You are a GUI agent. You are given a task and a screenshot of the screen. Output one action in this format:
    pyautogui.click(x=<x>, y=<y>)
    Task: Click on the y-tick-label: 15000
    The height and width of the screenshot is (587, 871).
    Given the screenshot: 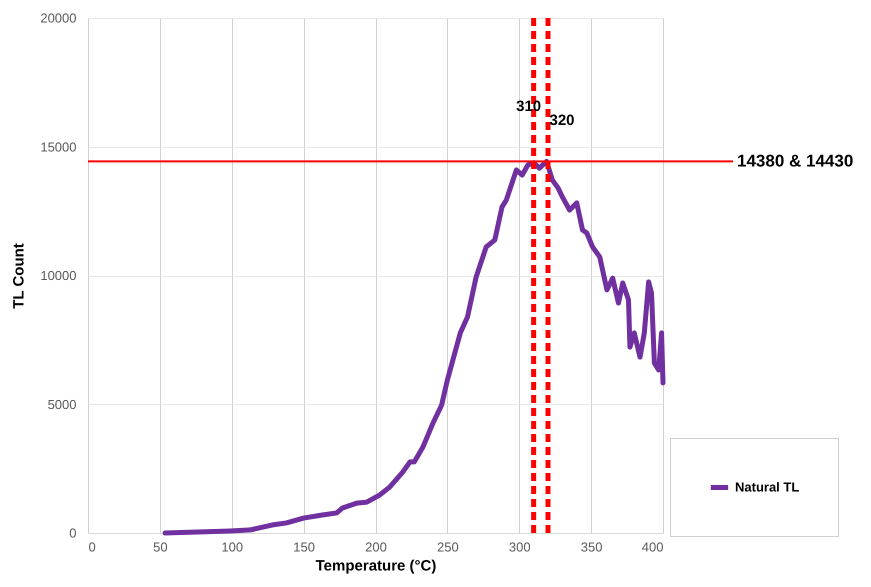 What is the action you would take?
    pyautogui.click(x=58, y=146)
    